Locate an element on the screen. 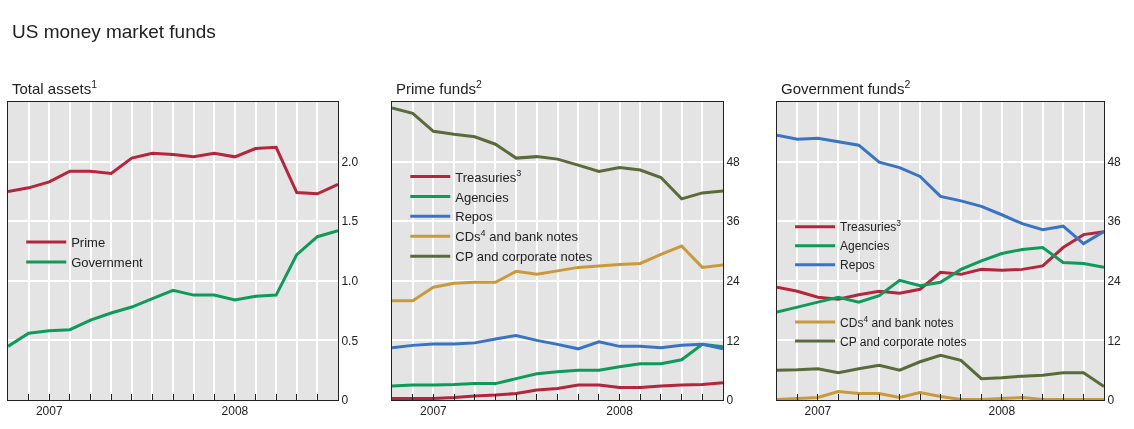  chart-subtitle: Government funds$^{2}$ is located at coordinates (846, 88).